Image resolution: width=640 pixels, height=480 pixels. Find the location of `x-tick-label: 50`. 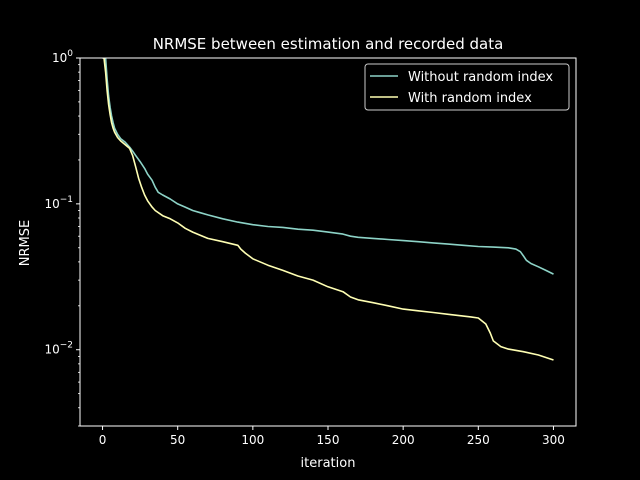

x-tick-label: 50 is located at coordinates (177, 440).